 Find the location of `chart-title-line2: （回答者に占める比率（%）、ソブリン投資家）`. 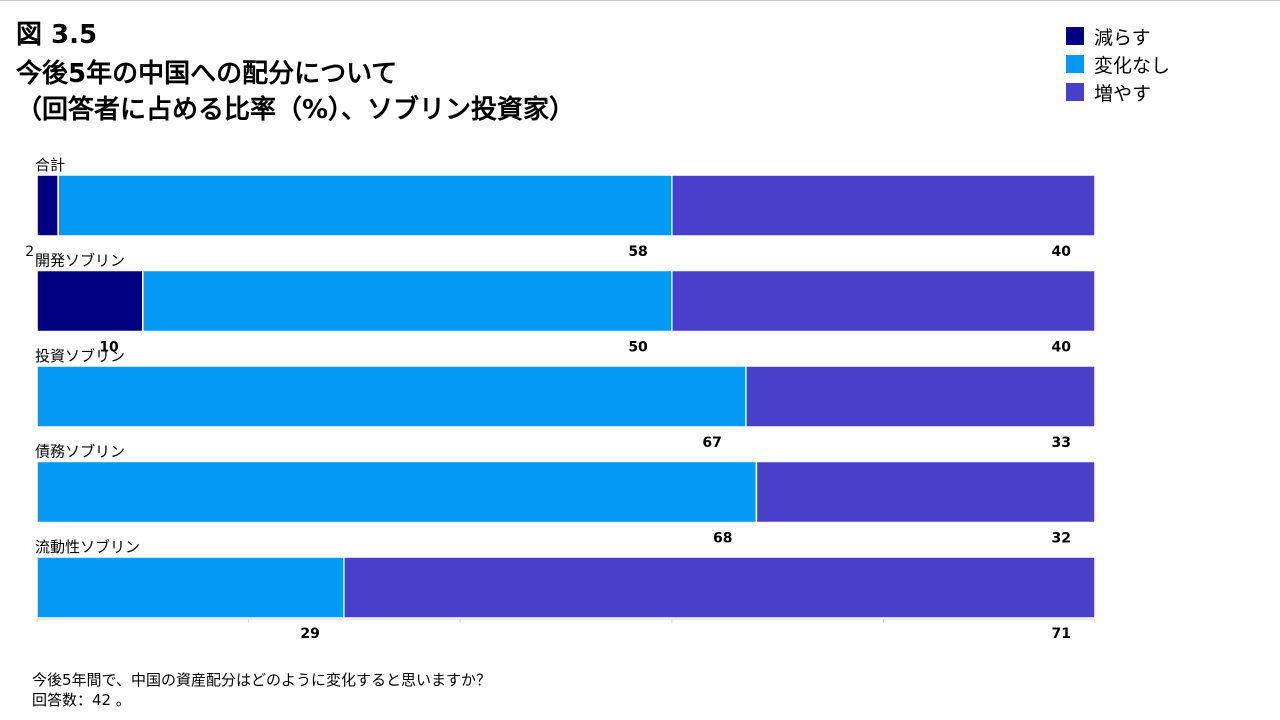

chart-title-line2: （回答者に占める比率（%）、ソブリン投資家） is located at coordinates (296, 110).